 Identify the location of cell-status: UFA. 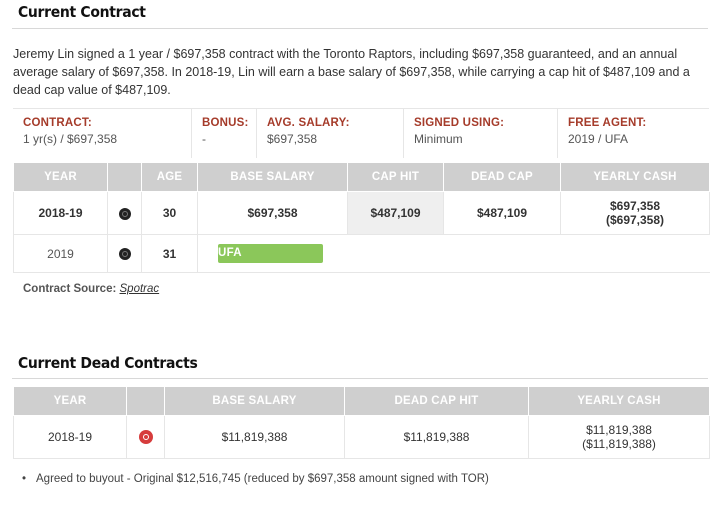
(453, 253).